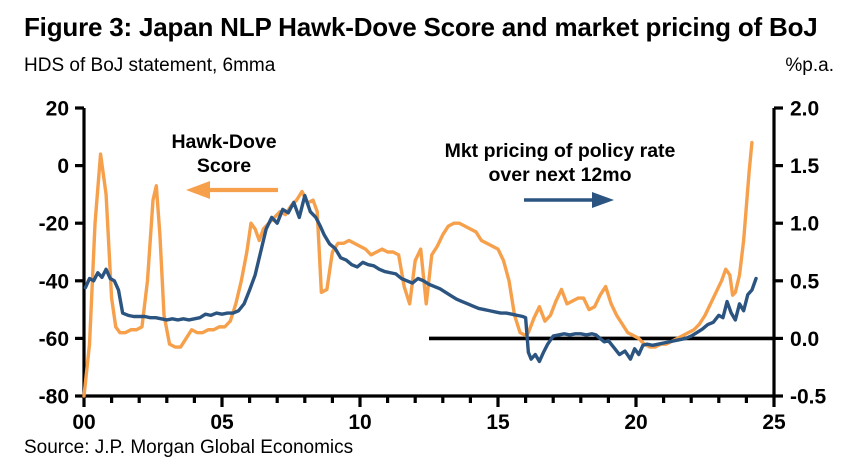  I want to click on right-axis-tick-label: 0.0, so click(804, 339).